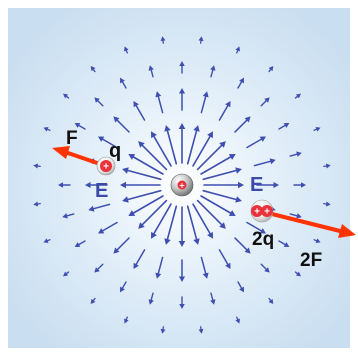 The width and height of the screenshot is (358, 362). I want to click on probe-q-sign: +, so click(106, 167).